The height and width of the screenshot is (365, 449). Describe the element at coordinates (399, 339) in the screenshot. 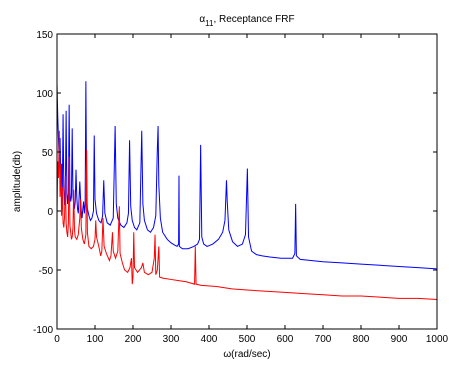

I see `x-tick-label: 900` at that location.